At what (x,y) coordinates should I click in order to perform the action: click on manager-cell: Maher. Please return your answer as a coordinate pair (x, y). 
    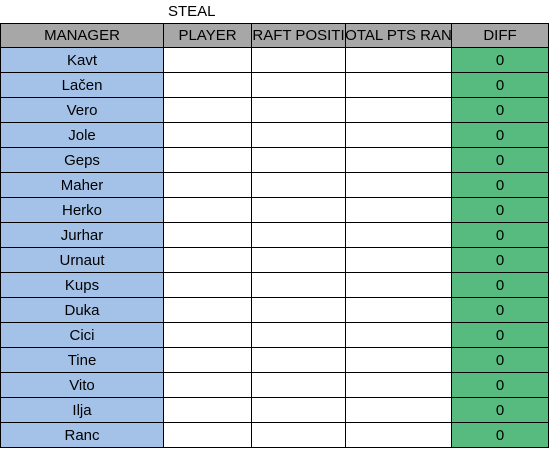
    Looking at the image, I should click on (82, 185).